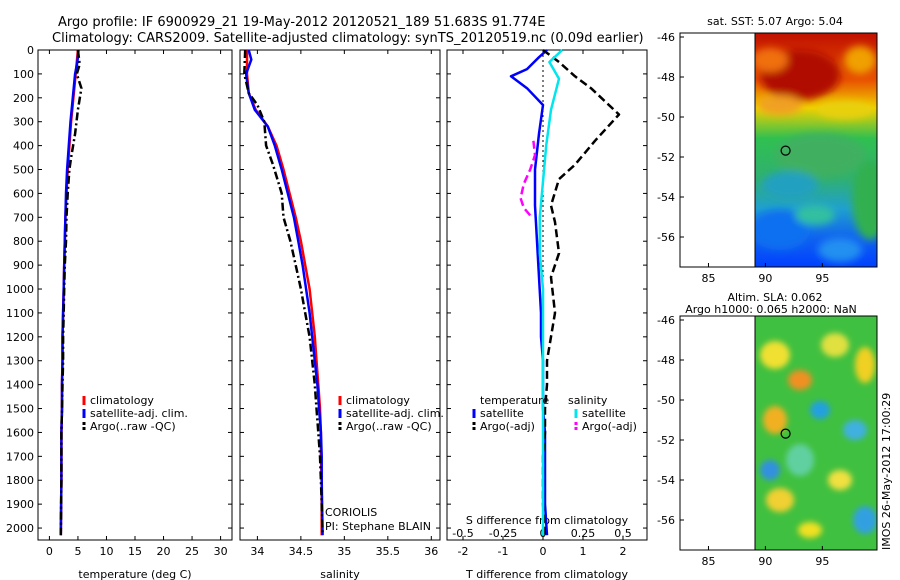  Describe the element at coordinates (23, 146) in the screenshot. I see `temperature-ytick-label: 400` at that location.